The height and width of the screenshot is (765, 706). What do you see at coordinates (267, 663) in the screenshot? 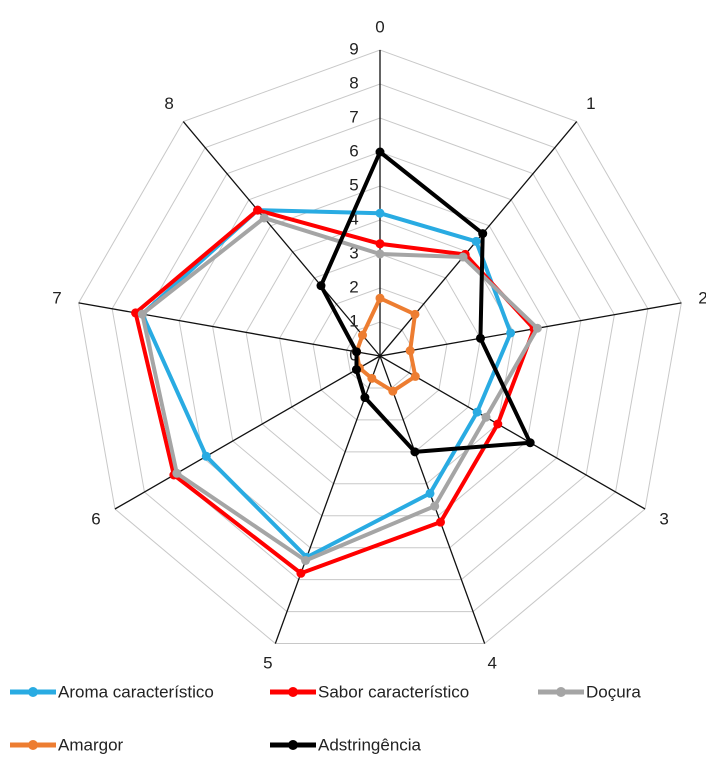
I see `category-label: 5` at bounding box center [267, 663].